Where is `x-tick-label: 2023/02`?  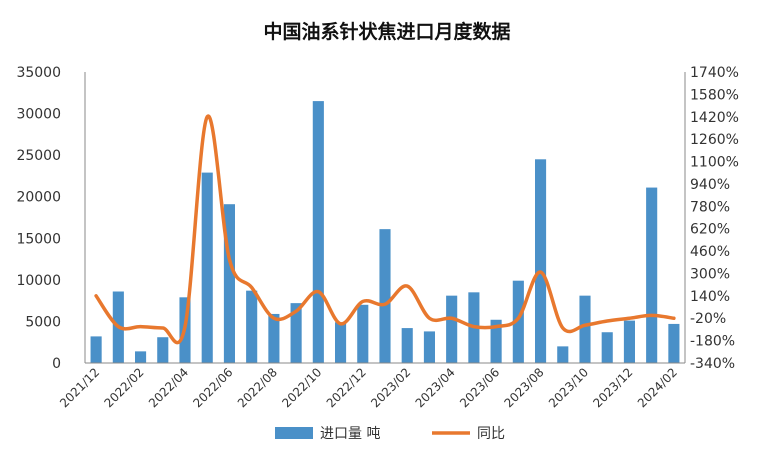 x-tick-label: 2023/02 is located at coordinates (390, 387).